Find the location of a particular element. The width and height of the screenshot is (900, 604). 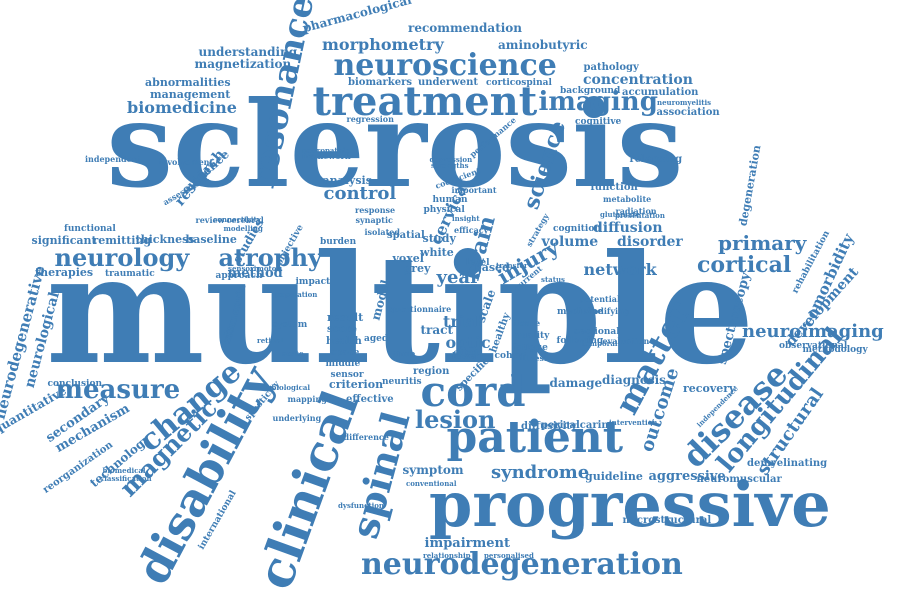

word-health: health is located at coordinates (344, 341).